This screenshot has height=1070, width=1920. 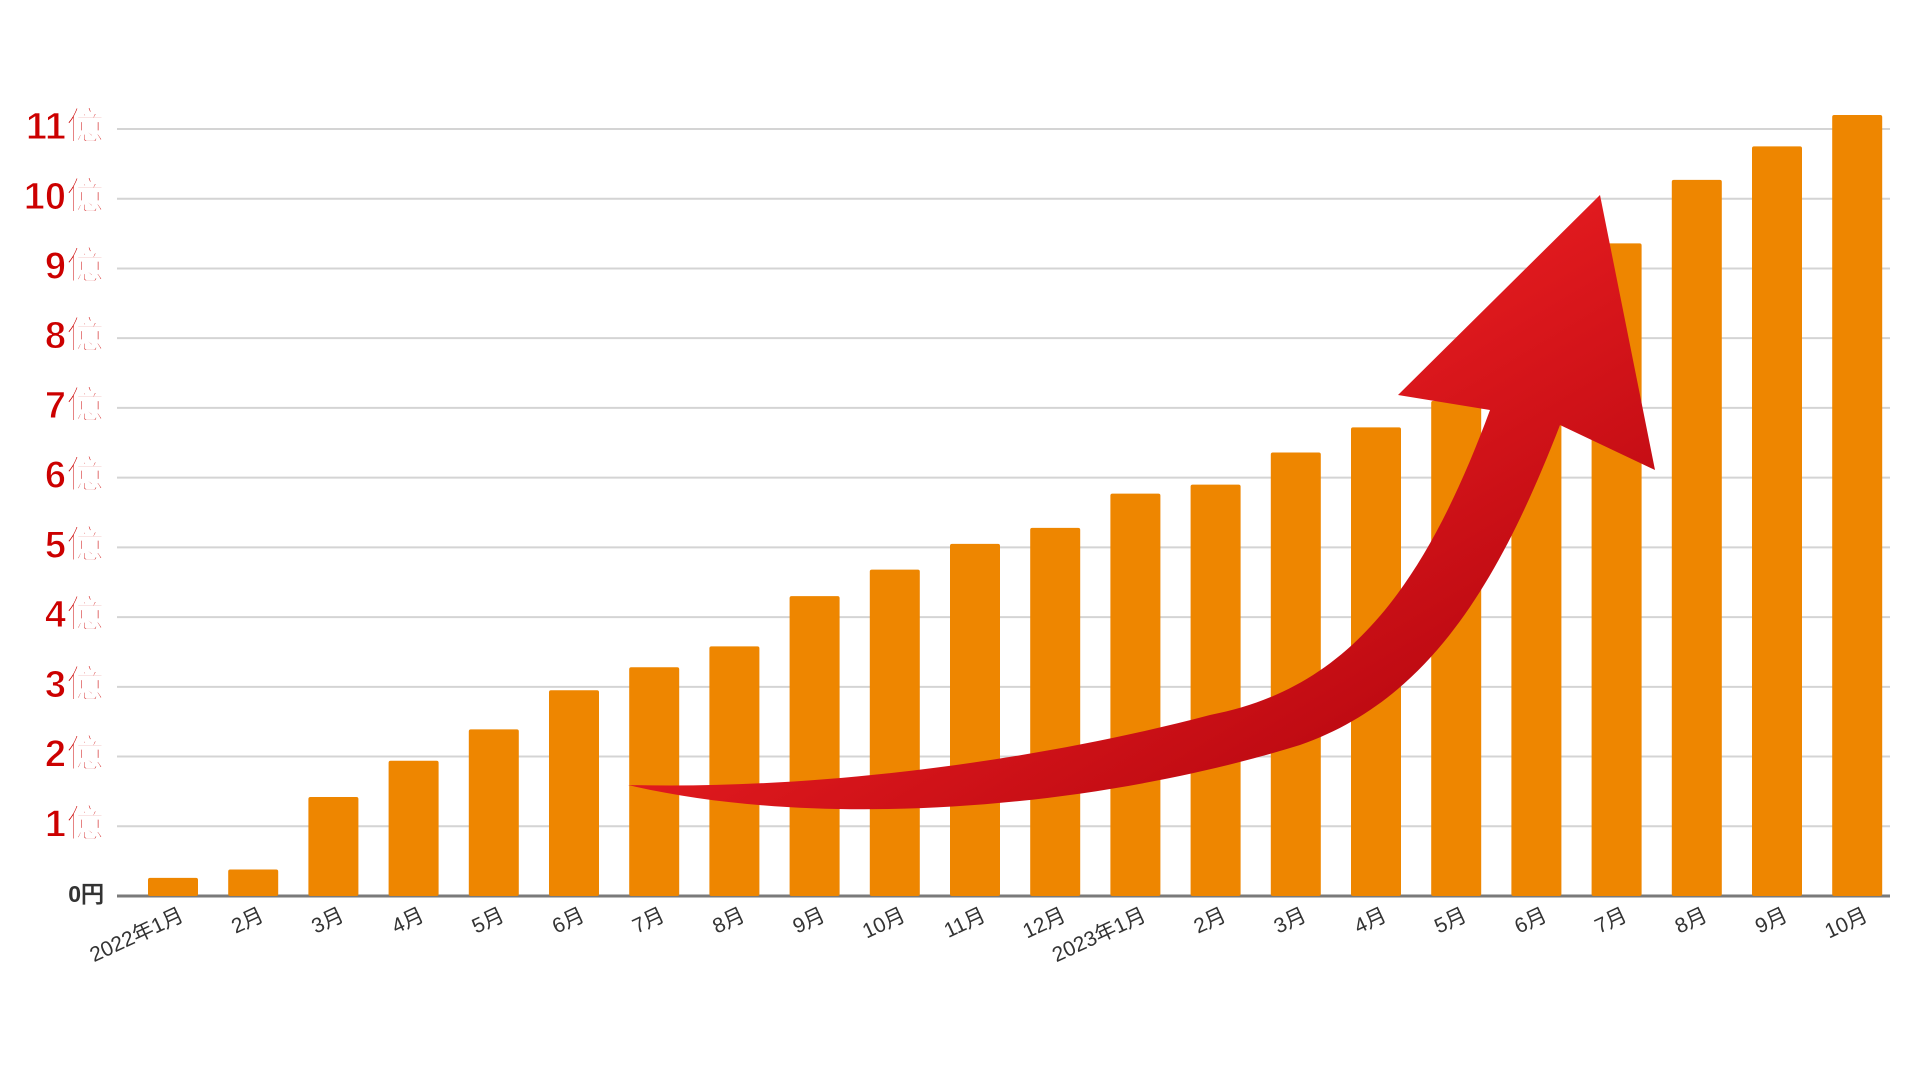 I want to click on y-tick-label: 1億, so click(x=74, y=824).